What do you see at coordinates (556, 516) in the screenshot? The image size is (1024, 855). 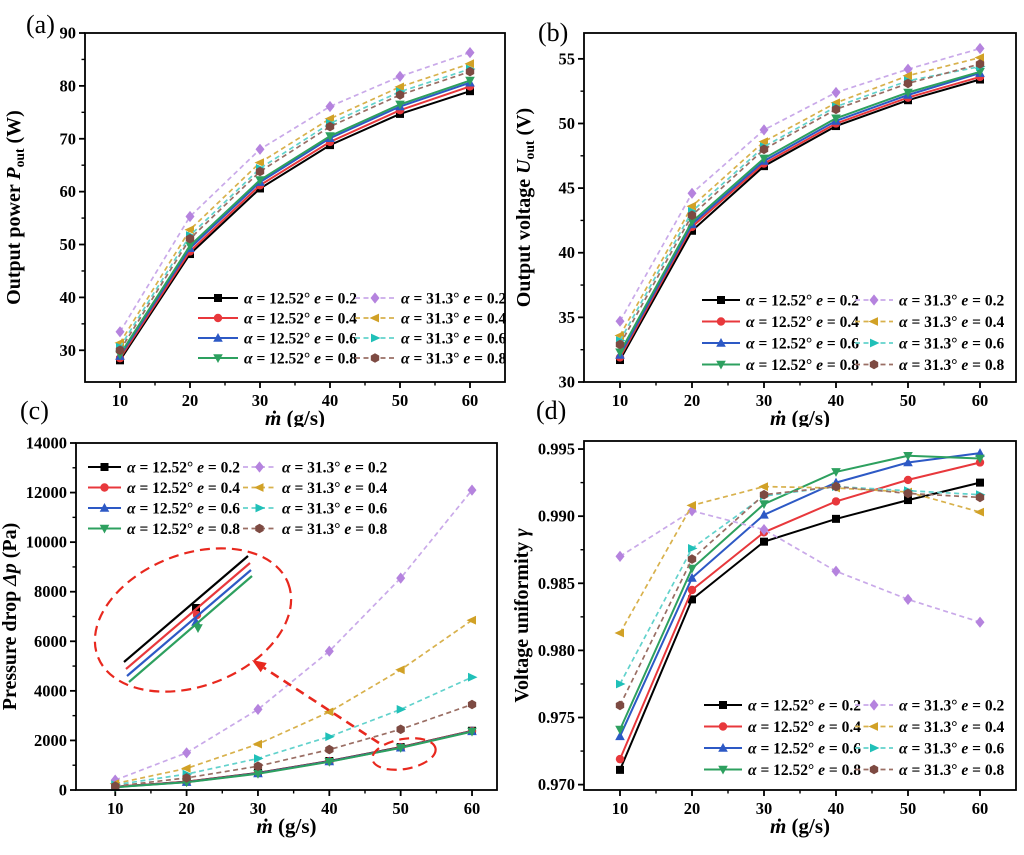 I see `svg-text: 0.990` at bounding box center [556, 516].